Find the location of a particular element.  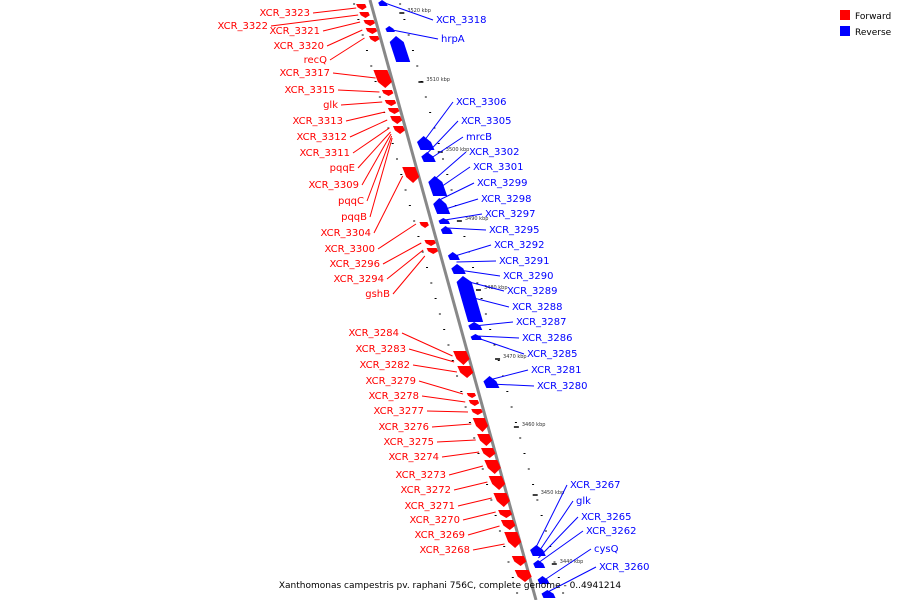

reverse-gene-label: XCR_3318 is located at coordinates (461, 20).